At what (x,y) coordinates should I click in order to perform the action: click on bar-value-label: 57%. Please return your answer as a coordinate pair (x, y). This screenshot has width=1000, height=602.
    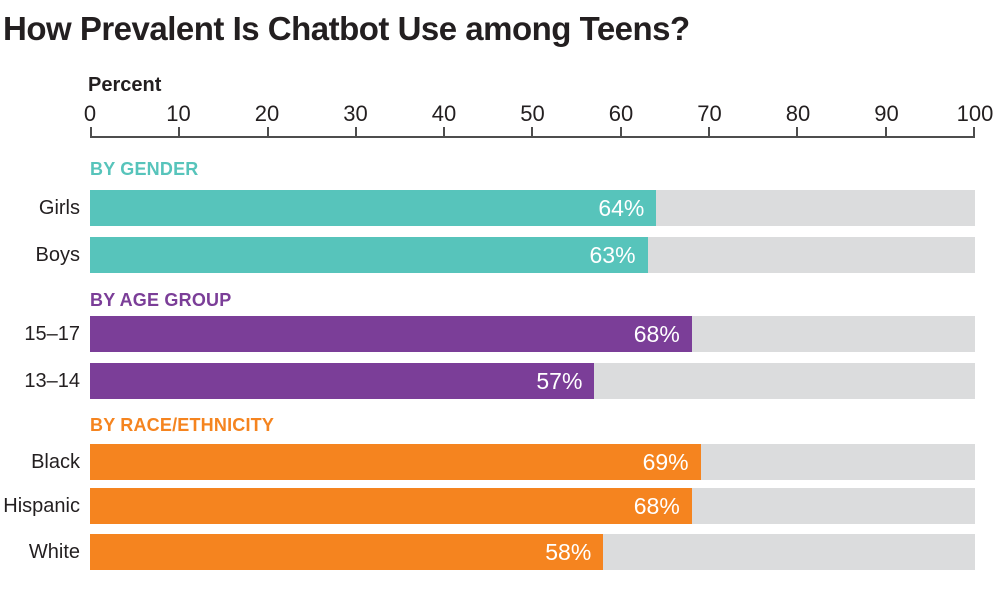
    Looking at the image, I should click on (559, 381).